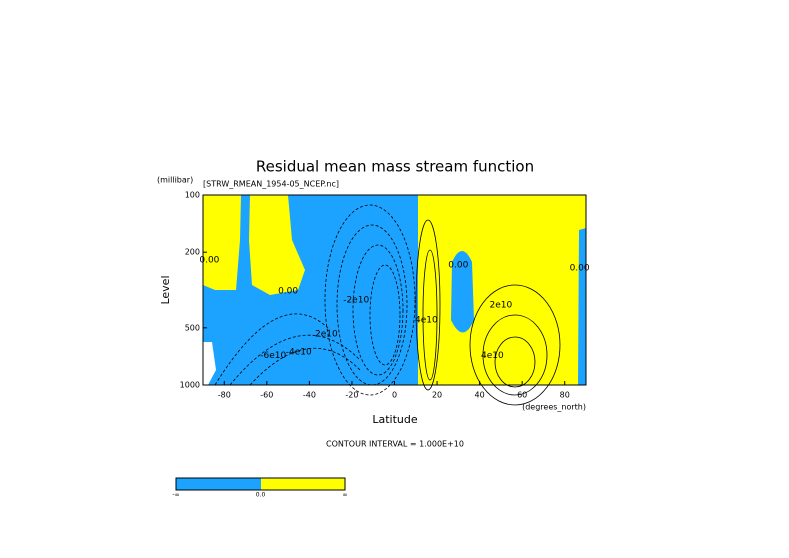  What do you see at coordinates (192, 252) in the screenshot?
I see `y-tick-label: 200` at bounding box center [192, 252].